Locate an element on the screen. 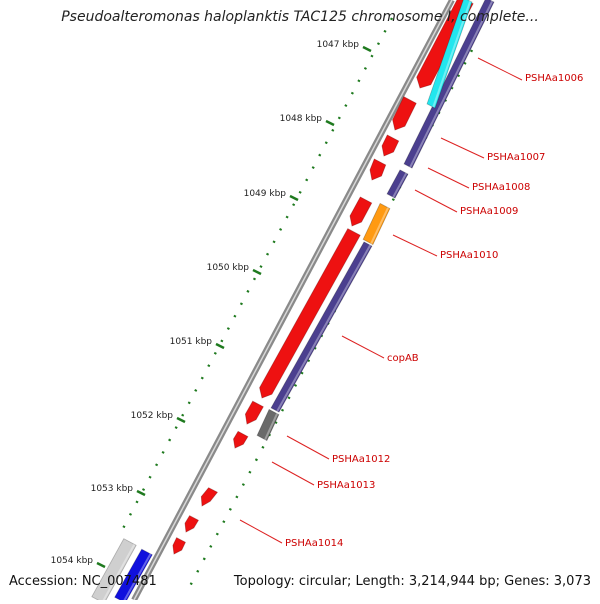  gene-label: PSHAa1010 is located at coordinates (469, 255).